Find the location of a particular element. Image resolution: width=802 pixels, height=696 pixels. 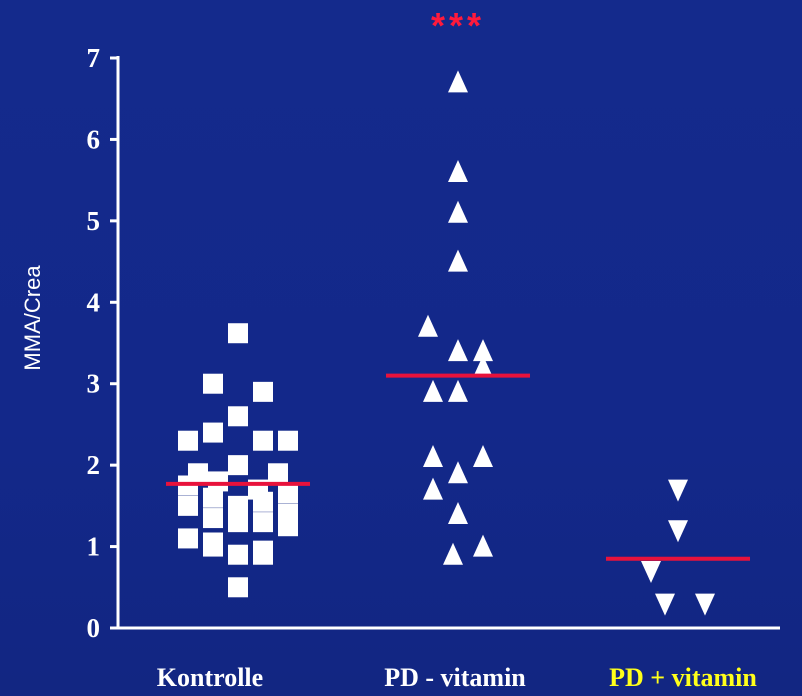

y-tick-label-5: 5 is located at coordinates (94, 221).